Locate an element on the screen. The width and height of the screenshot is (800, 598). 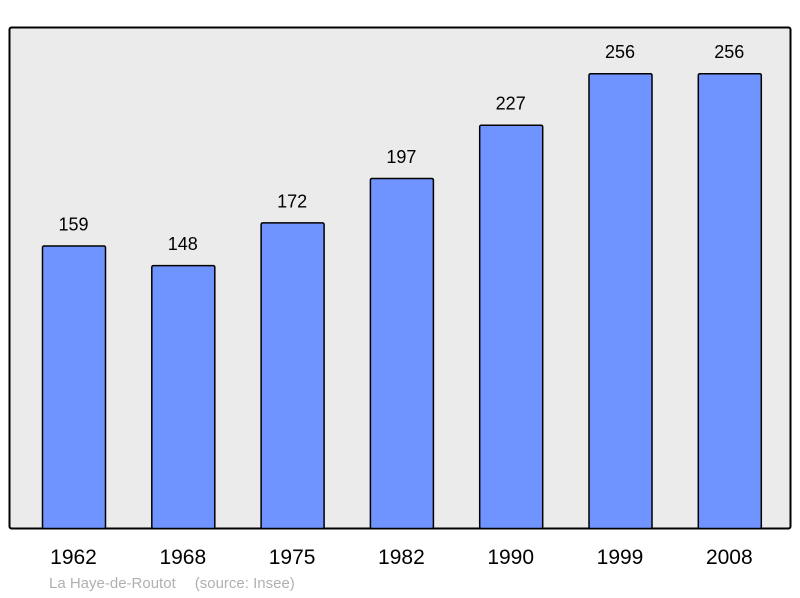
data-label-1982: 197 is located at coordinates (401, 157).